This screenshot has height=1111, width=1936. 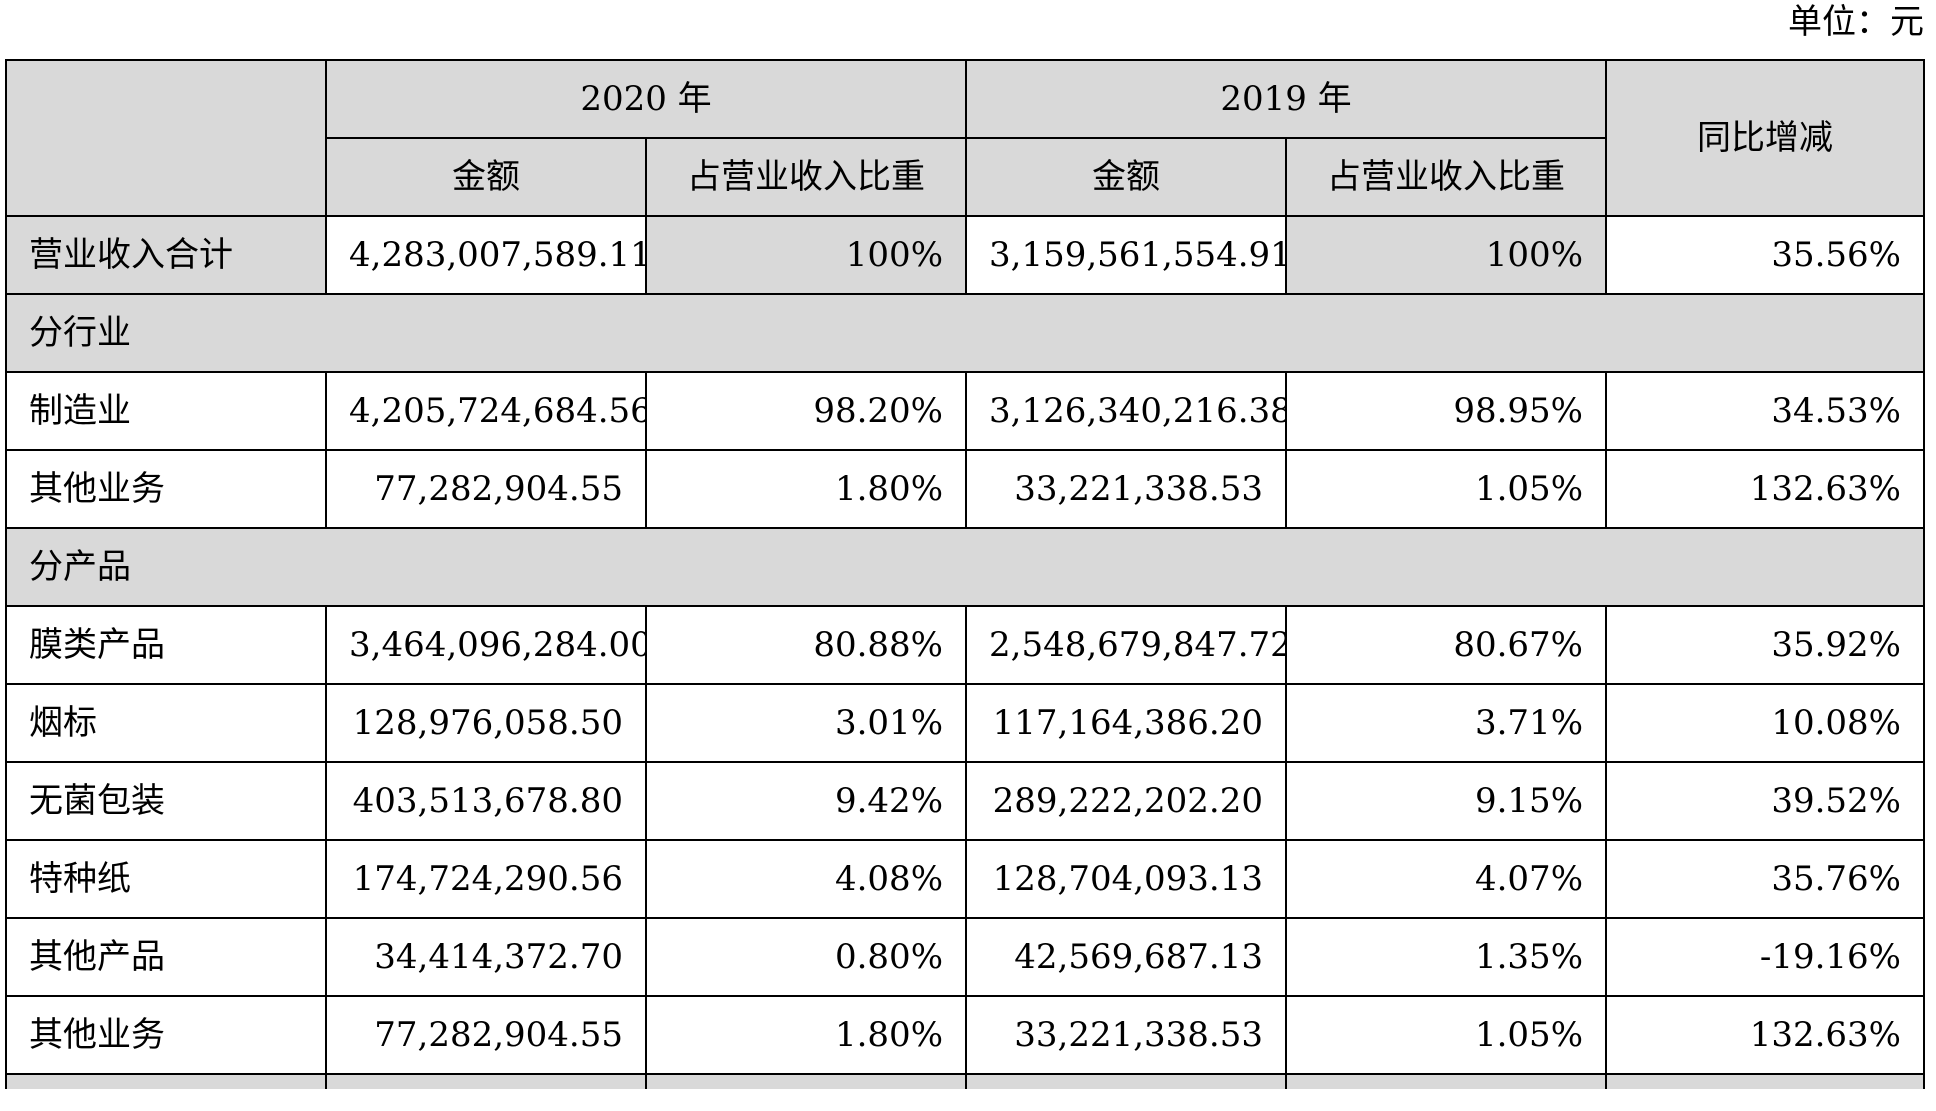 What do you see at coordinates (806, 255) in the screenshot?
I see `share-2020-cell: 100%` at bounding box center [806, 255].